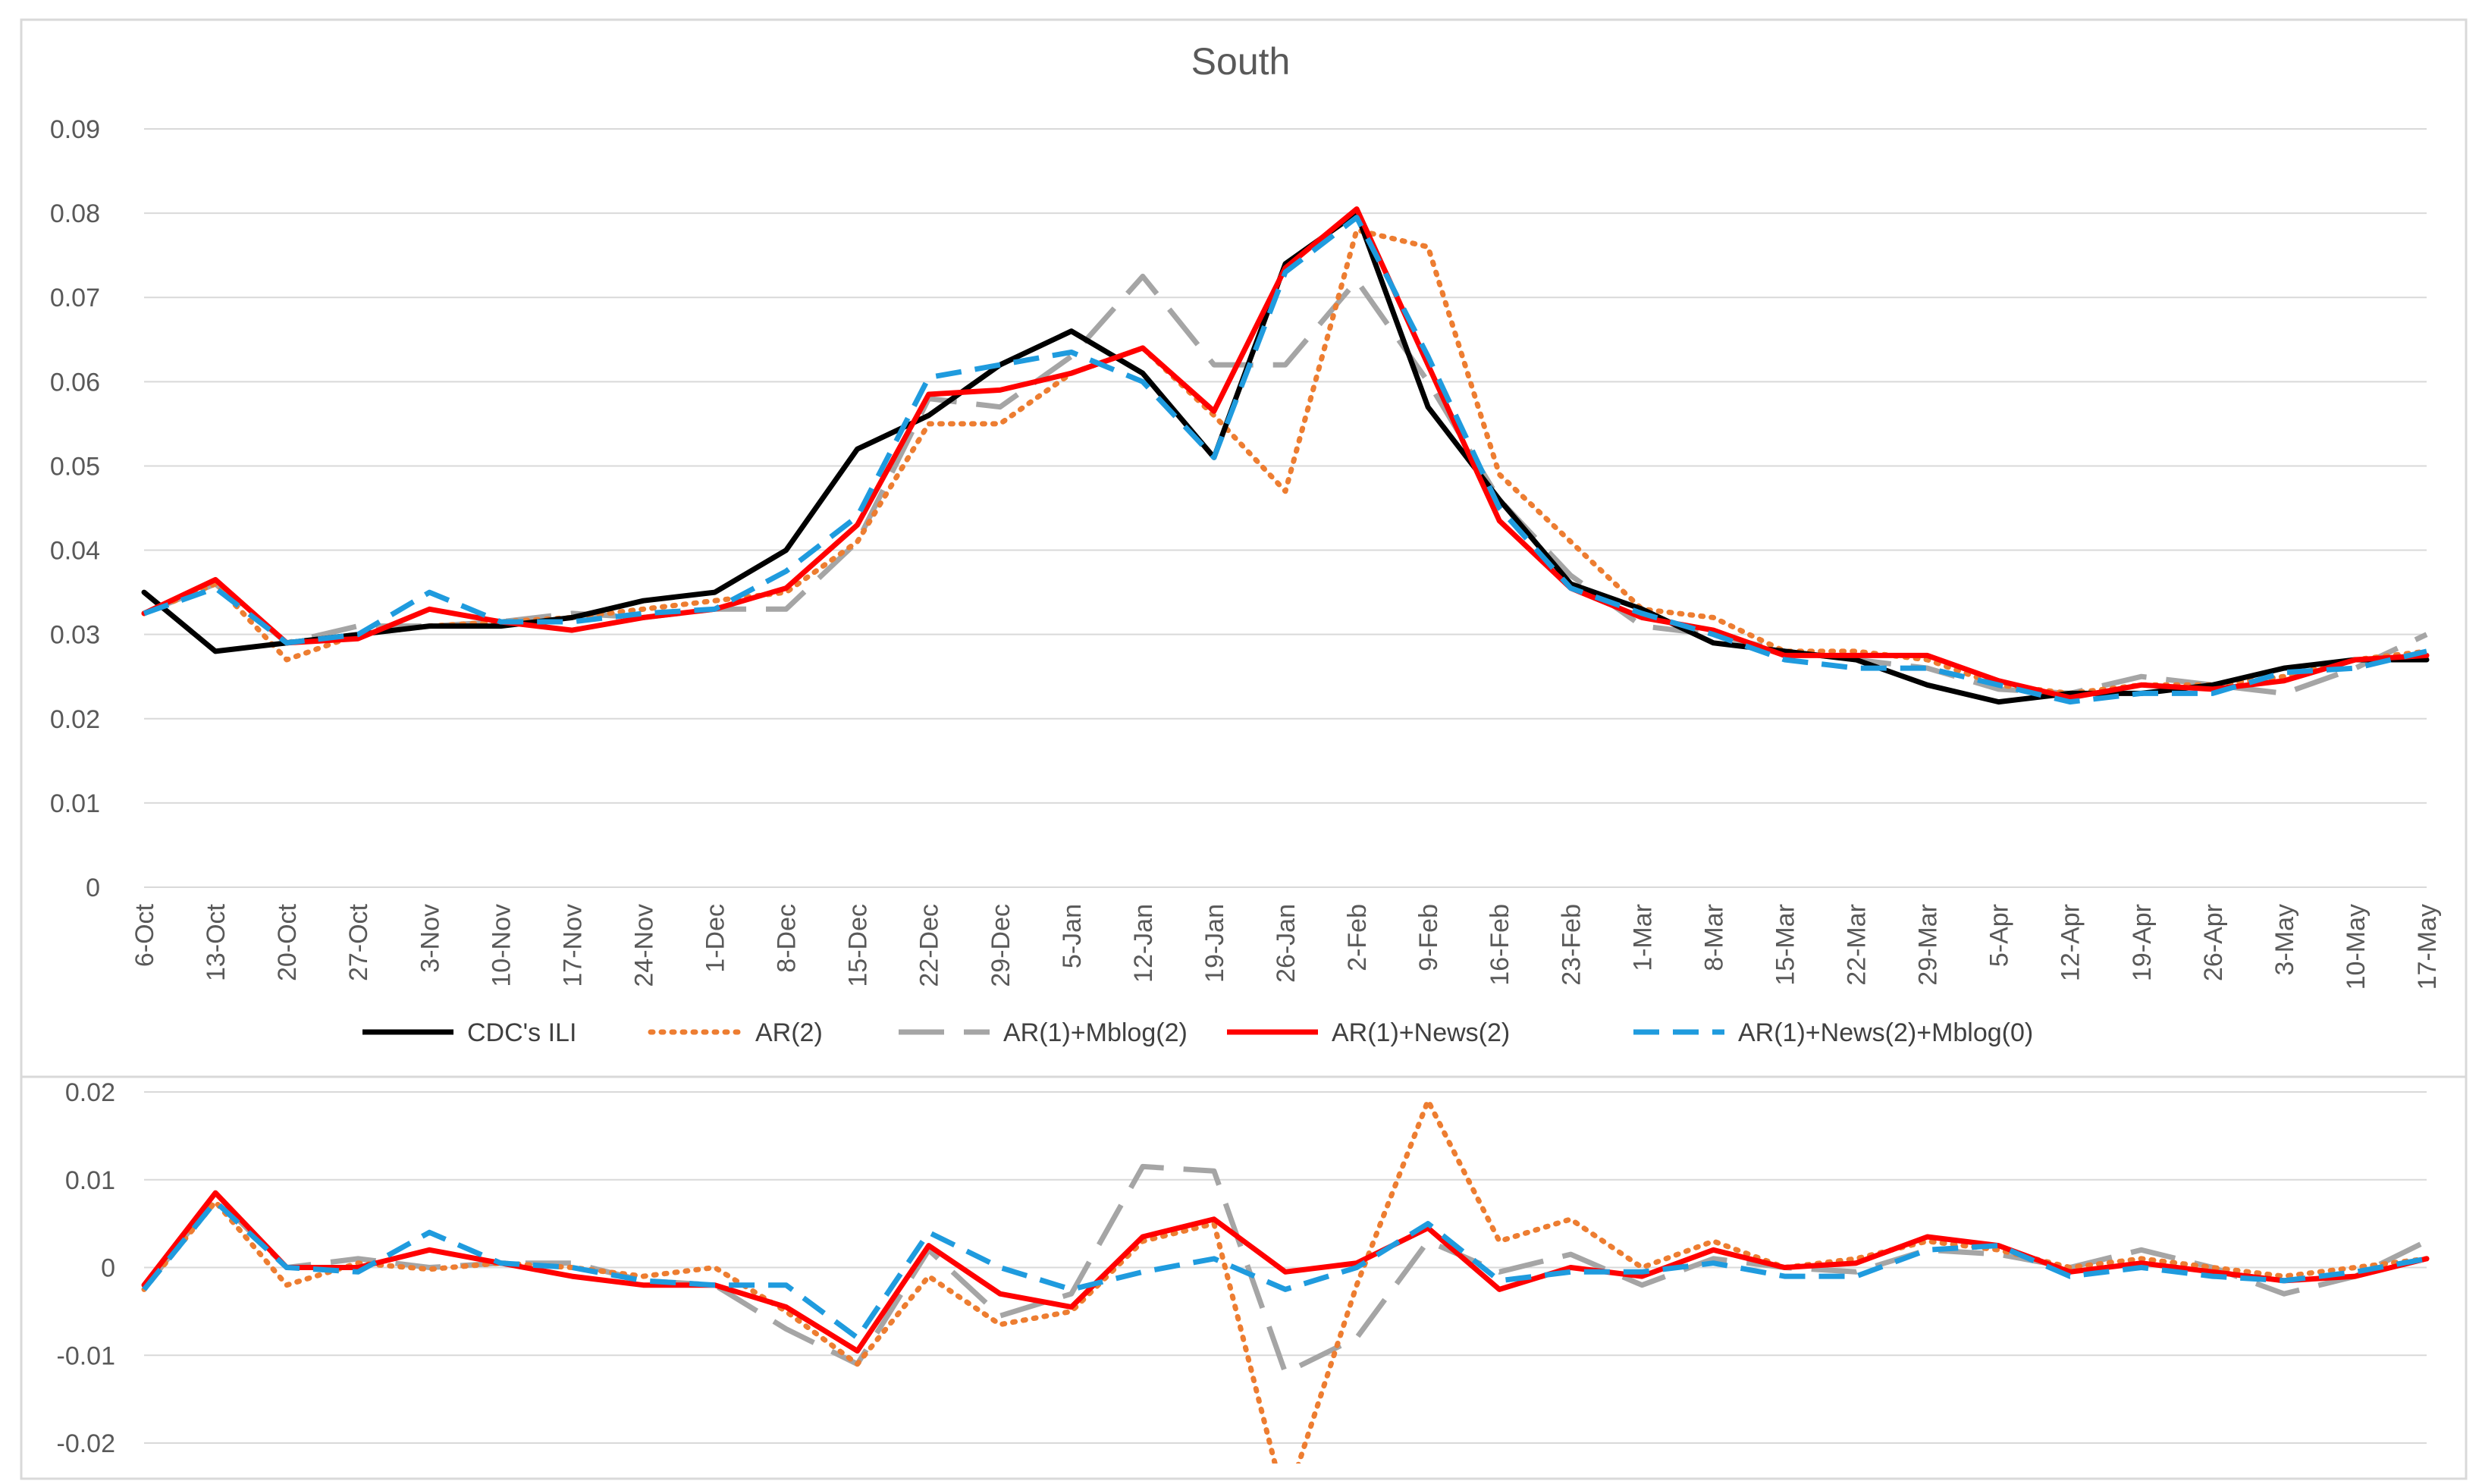 Image resolution: width=2482 pixels, height=1484 pixels. Describe the element at coordinates (1421, 1032) in the screenshot. I see `legend-label: AR(1)+News(2)` at that location.